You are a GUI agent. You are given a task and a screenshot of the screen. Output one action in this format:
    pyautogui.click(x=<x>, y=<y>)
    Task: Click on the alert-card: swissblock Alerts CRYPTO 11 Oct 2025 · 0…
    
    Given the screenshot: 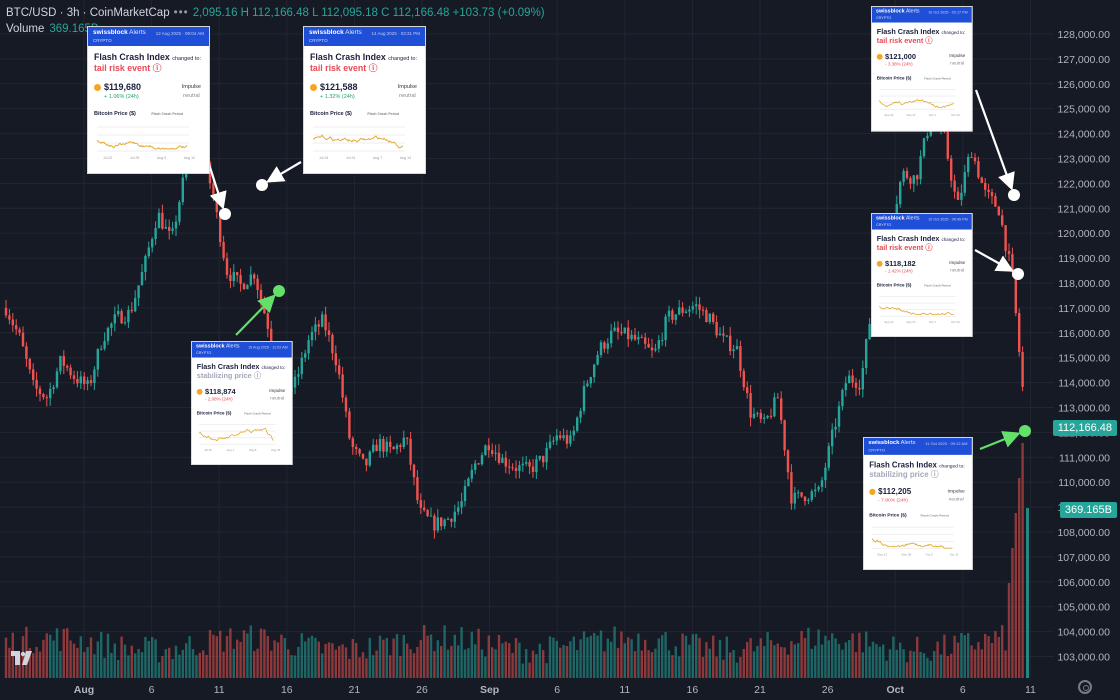 What is the action you would take?
    pyautogui.click(x=918, y=503)
    